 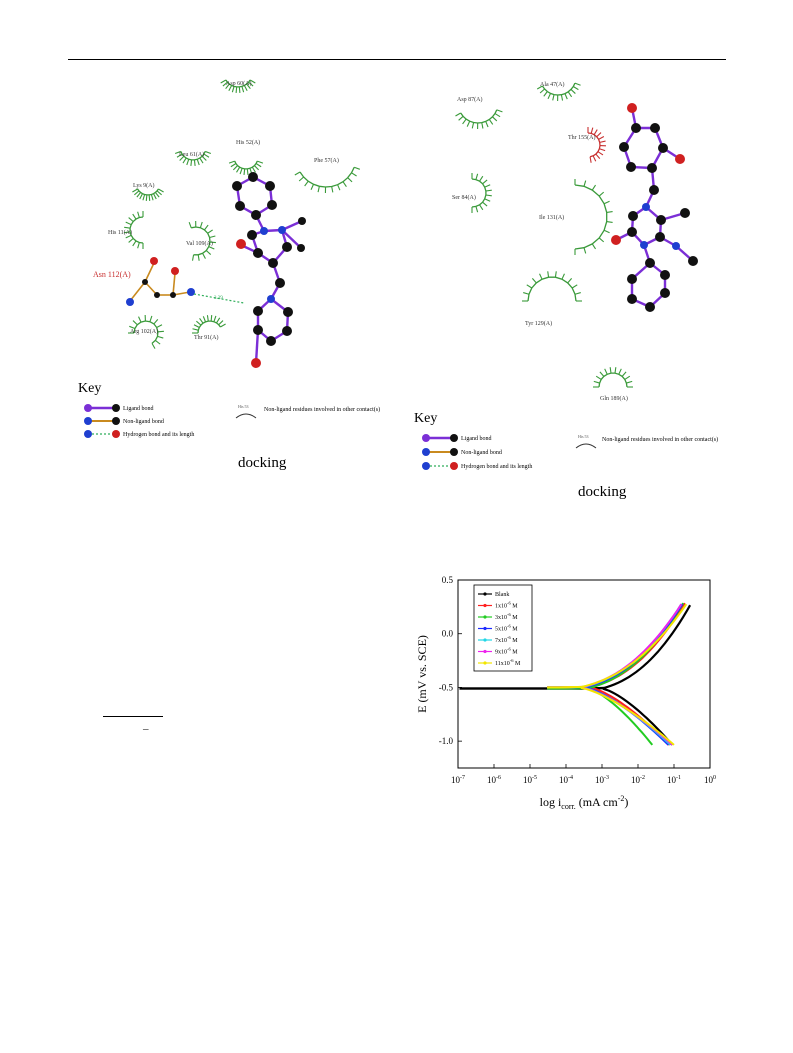 I want to click on key-residue-arc-right, so click(x=586, y=446).